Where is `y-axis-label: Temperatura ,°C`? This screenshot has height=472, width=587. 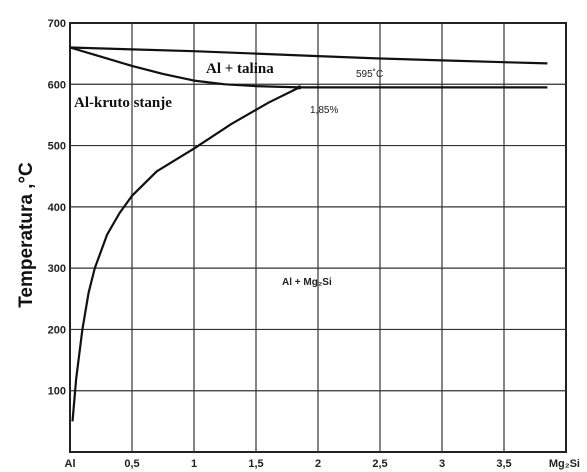
y-axis-label: Temperatura ,°C is located at coordinates (26, 235).